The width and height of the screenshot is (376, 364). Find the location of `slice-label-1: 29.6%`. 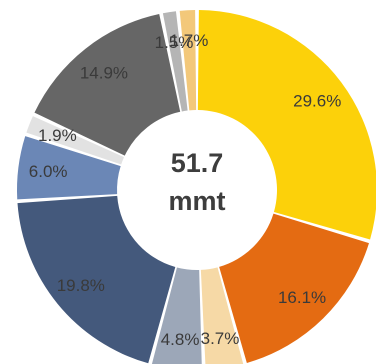

slice-label-1: 29.6% is located at coordinates (317, 100).